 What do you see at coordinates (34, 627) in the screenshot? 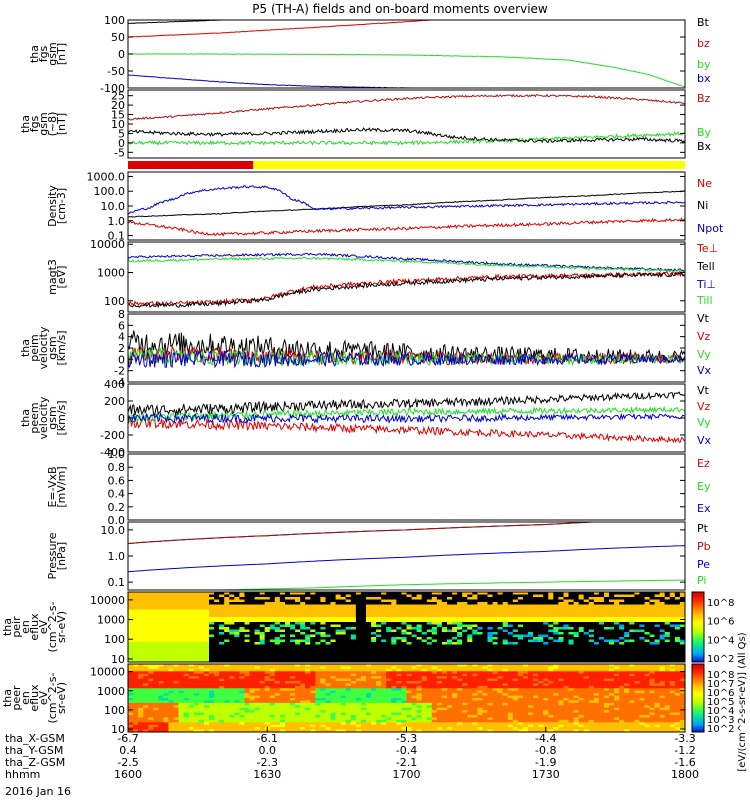
I see `ylabel-p9: thapeirenefluxeV(cm^2-s-sr-eV)` at bounding box center [34, 627].